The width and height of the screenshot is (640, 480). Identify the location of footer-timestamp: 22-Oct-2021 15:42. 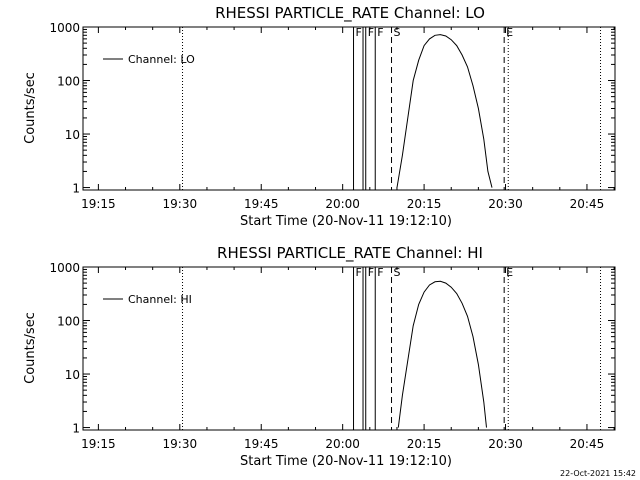
(598, 473).